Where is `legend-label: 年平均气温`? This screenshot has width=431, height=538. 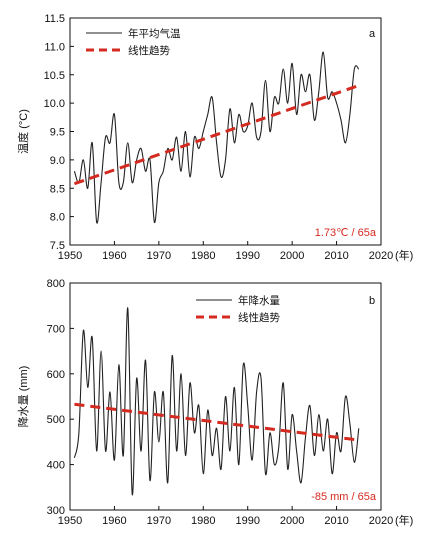 legend-label: 年平均气温 is located at coordinates (154, 33).